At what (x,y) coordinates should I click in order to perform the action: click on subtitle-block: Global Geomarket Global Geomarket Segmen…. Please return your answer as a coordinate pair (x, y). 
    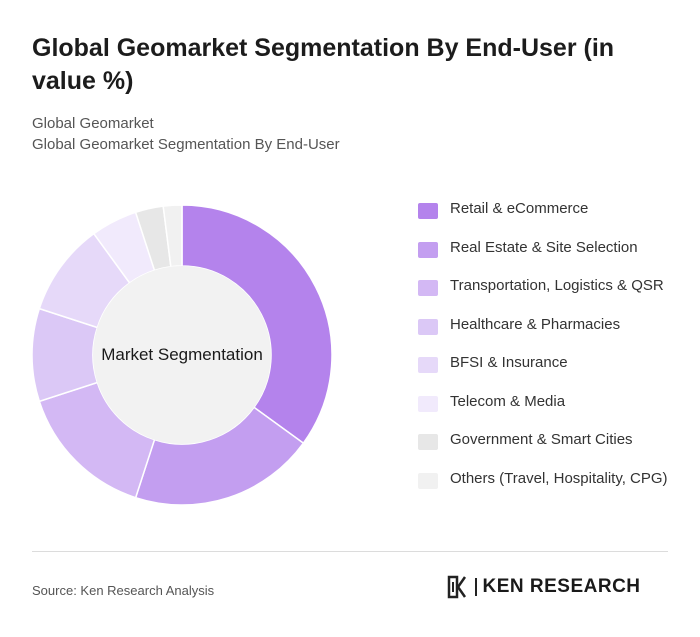
    Looking at the image, I should click on (186, 134).